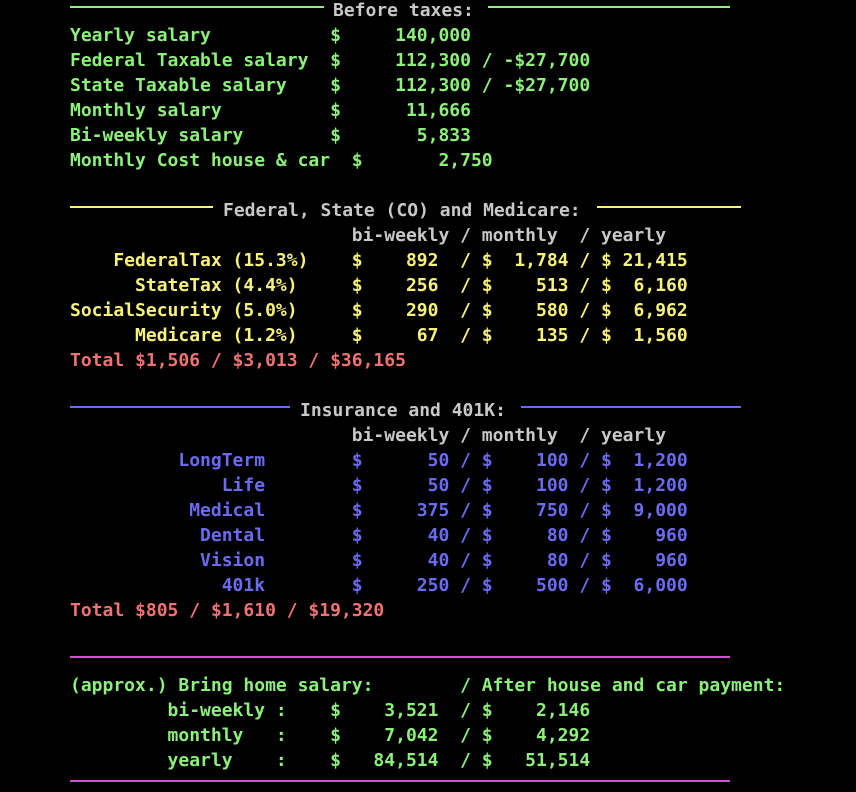 The image size is (856, 792). I want to click on takehome-rule-top, so click(400, 657).